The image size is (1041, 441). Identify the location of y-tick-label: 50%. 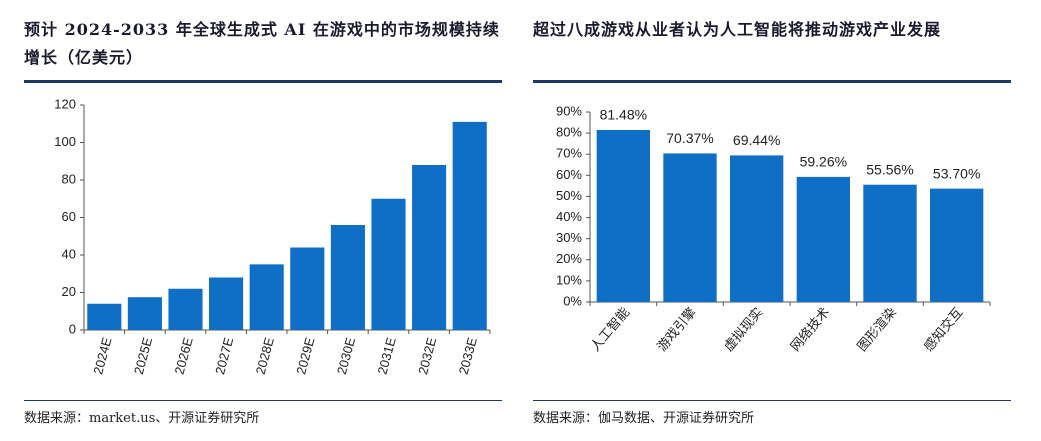
(569, 195).